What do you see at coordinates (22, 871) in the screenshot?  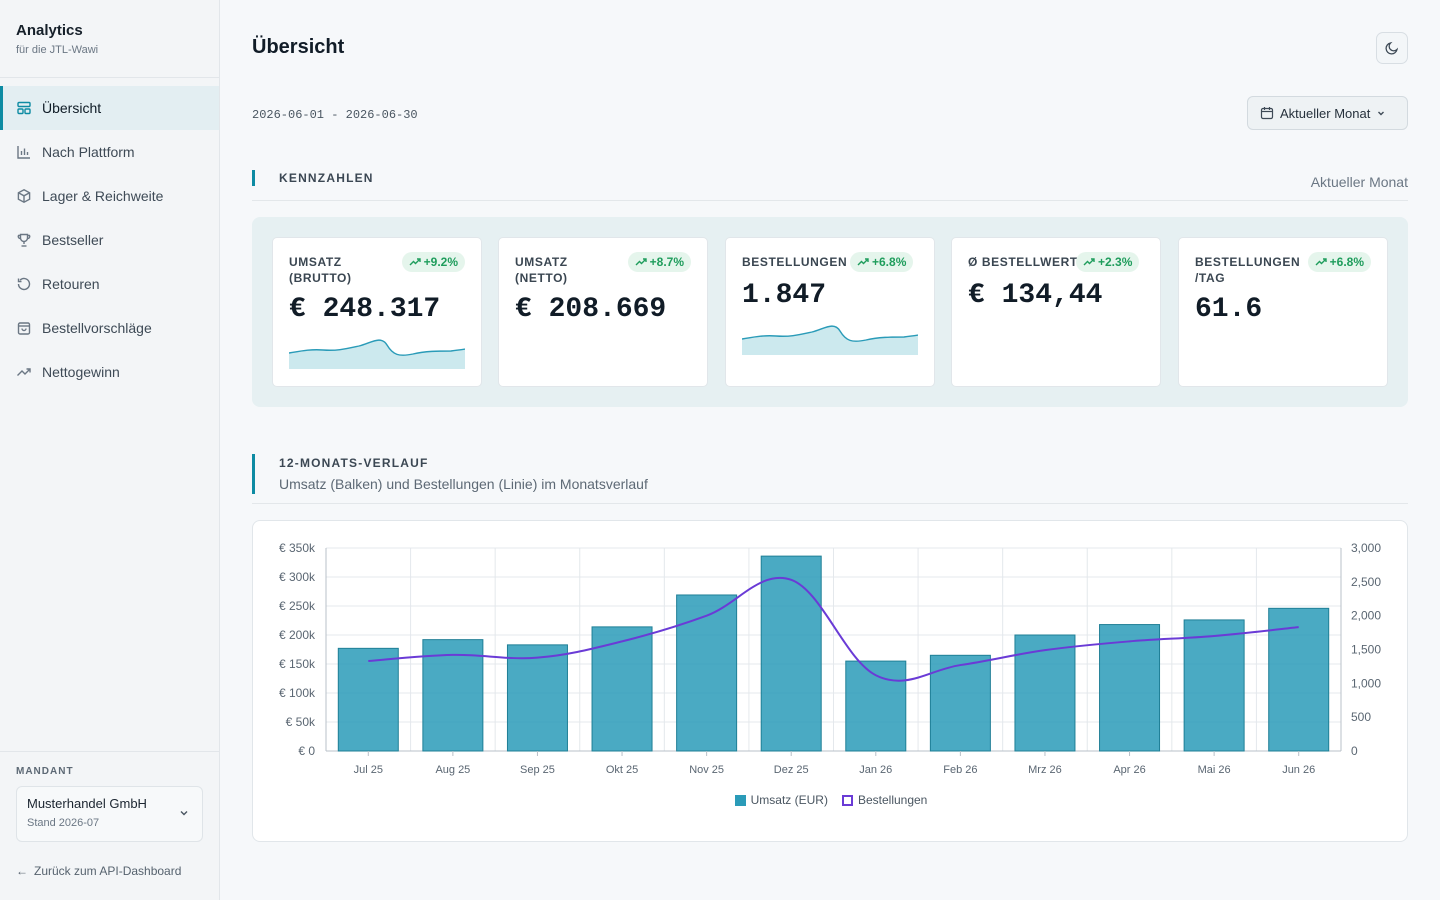 I see `arrow-left-icon: ←` at bounding box center [22, 871].